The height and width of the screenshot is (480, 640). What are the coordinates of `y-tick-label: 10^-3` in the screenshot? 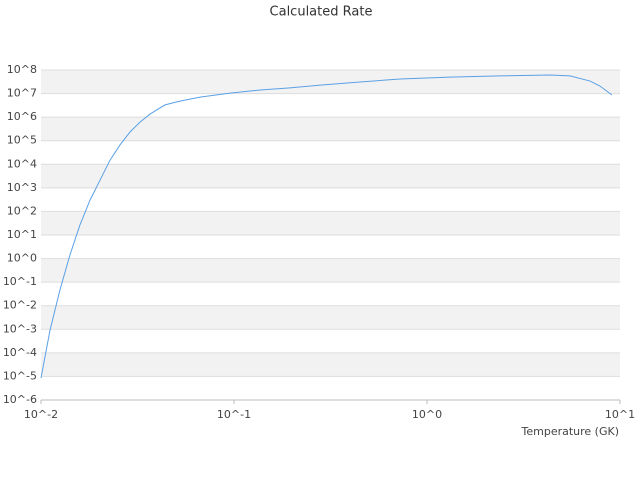 It's located at (20, 328).